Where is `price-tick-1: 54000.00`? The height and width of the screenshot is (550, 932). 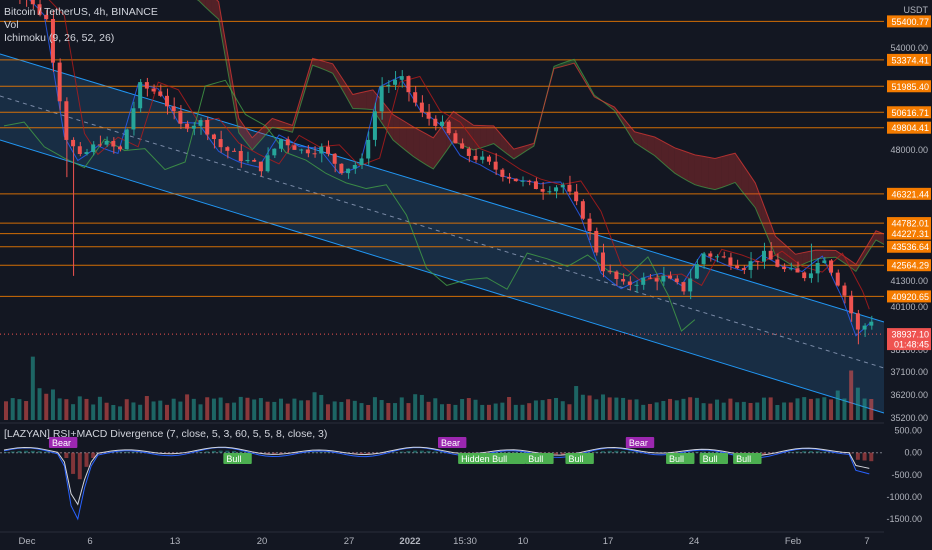
price-tick-1: 54000.00 is located at coordinates (909, 48).